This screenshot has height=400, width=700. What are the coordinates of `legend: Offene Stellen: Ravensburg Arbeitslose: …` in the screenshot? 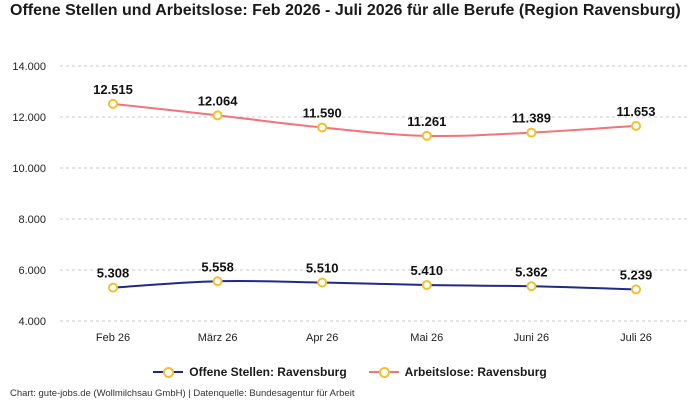 It's located at (350, 372).